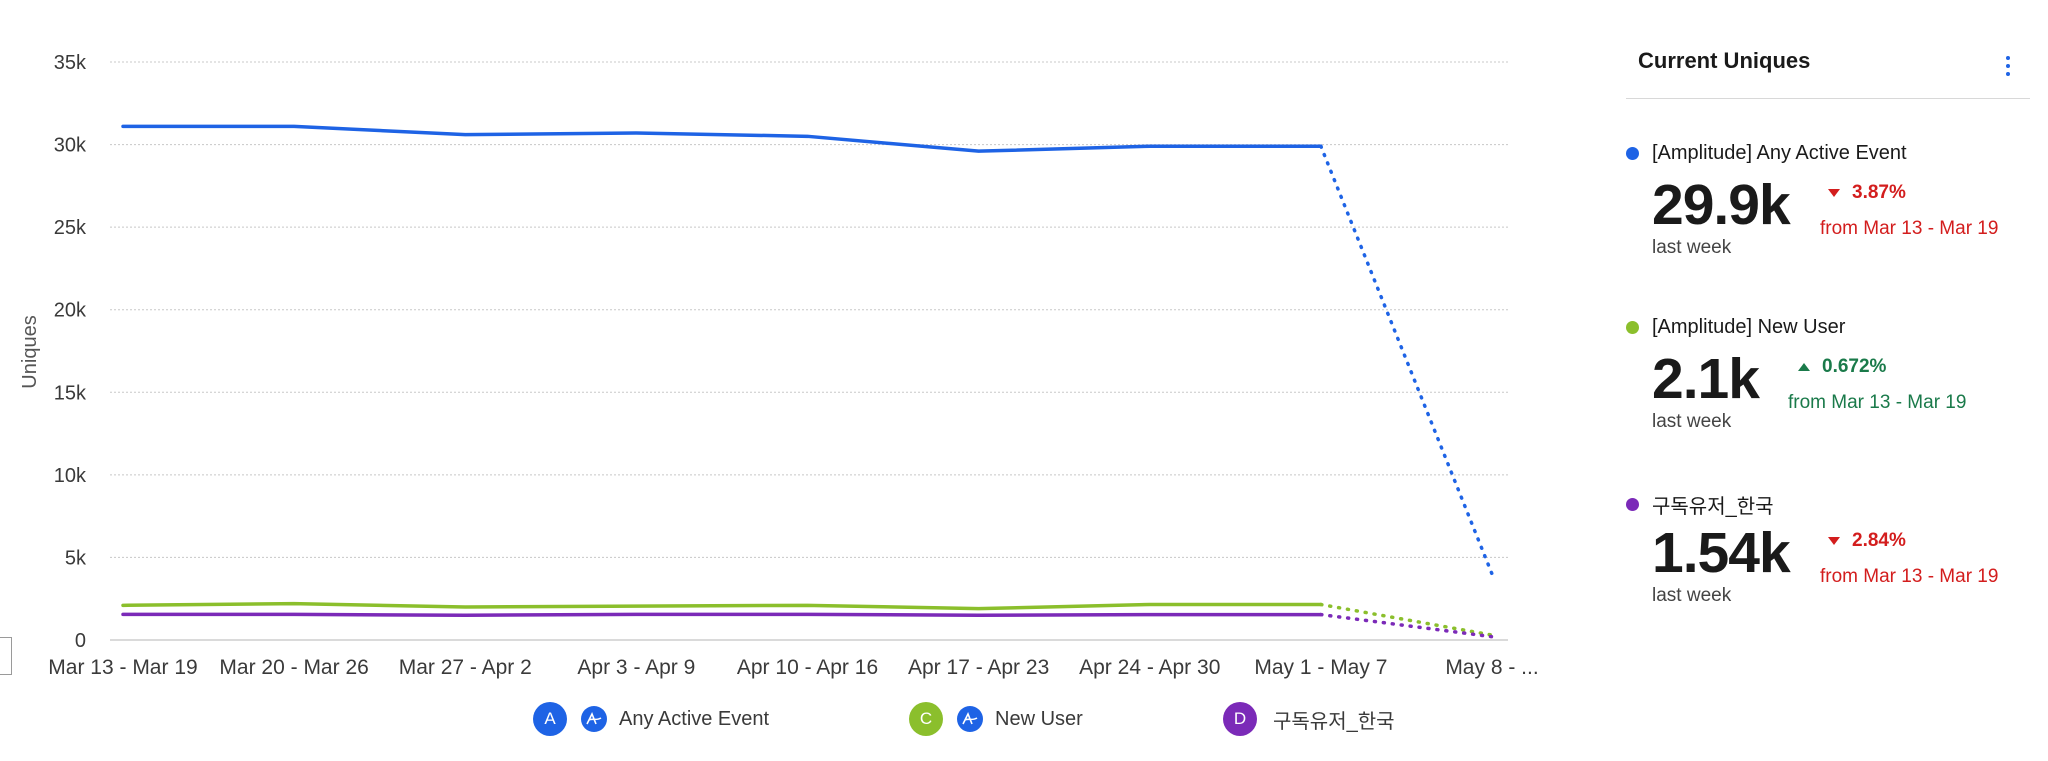 The image size is (2048, 761). I want to click on series-letter-badge: D, so click(1240, 719).